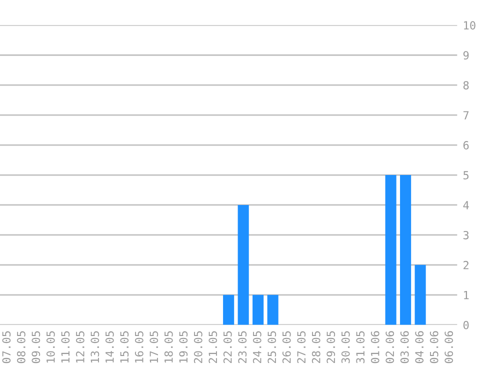  What do you see at coordinates (466, 55) in the screenshot?
I see `y-tick-label: 9` at bounding box center [466, 55].